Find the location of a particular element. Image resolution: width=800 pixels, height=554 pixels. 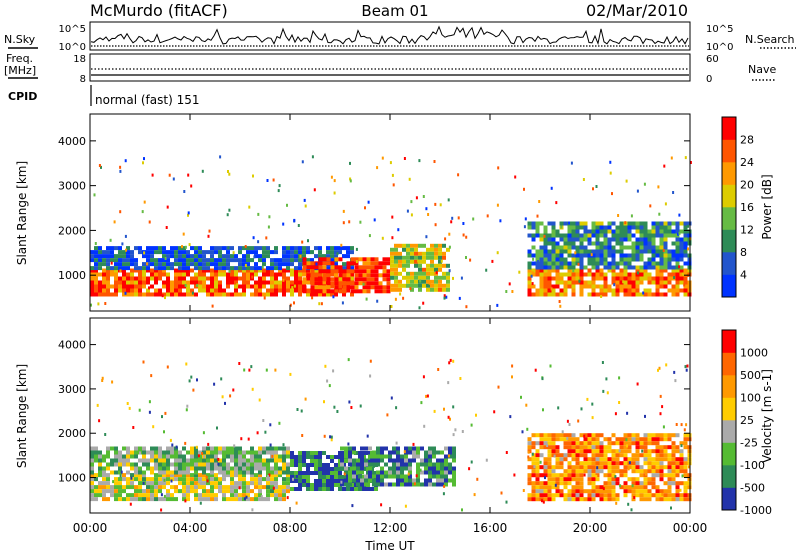

x-tick-label: 20:00 is located at coordinates (590, 528).